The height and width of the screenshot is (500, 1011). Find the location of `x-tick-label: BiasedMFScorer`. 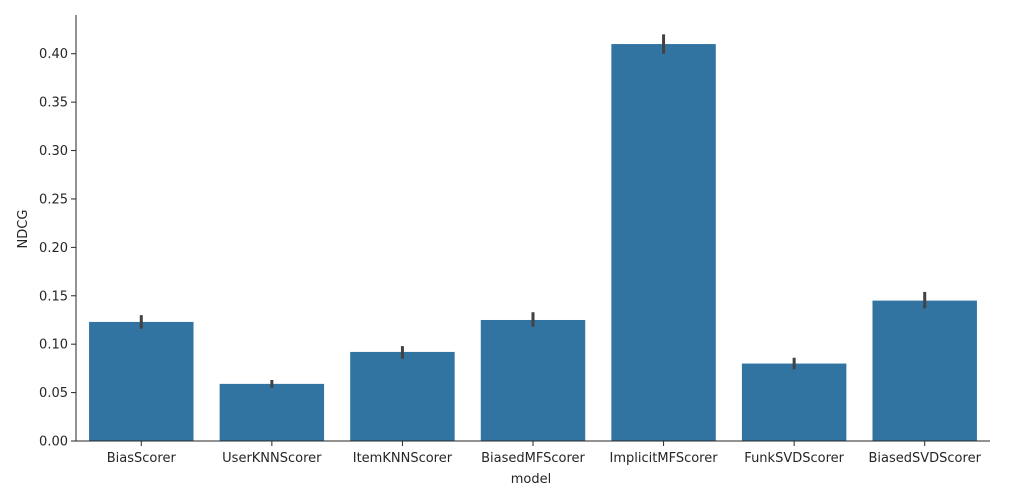

x-tick-label: BiasedMFScorer is located at coordinates (533, 458).